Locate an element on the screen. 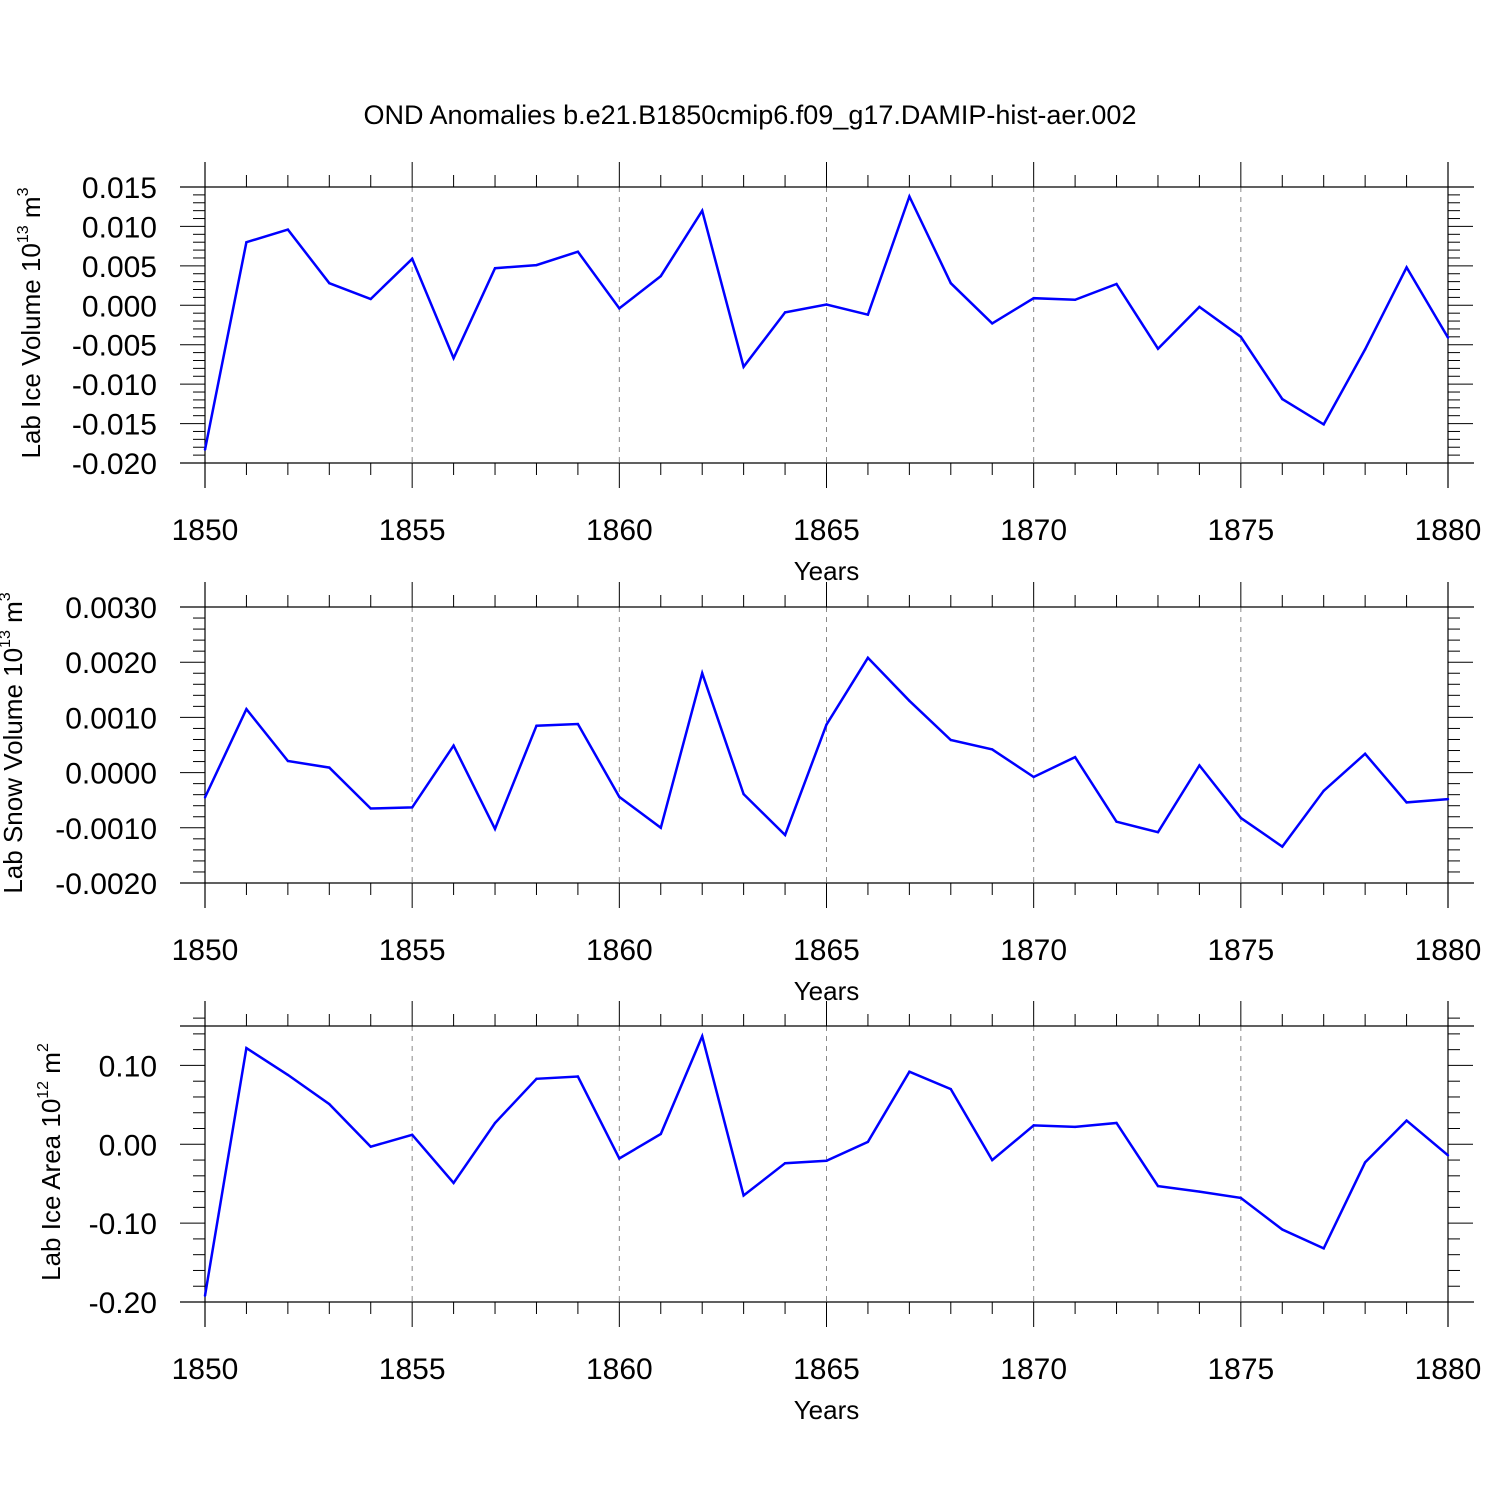 The width and height of the screenshot is (1500, 1500). y-axis-label: Lab Snow Volume 1013 m3 is located at coordinates (14, 742).